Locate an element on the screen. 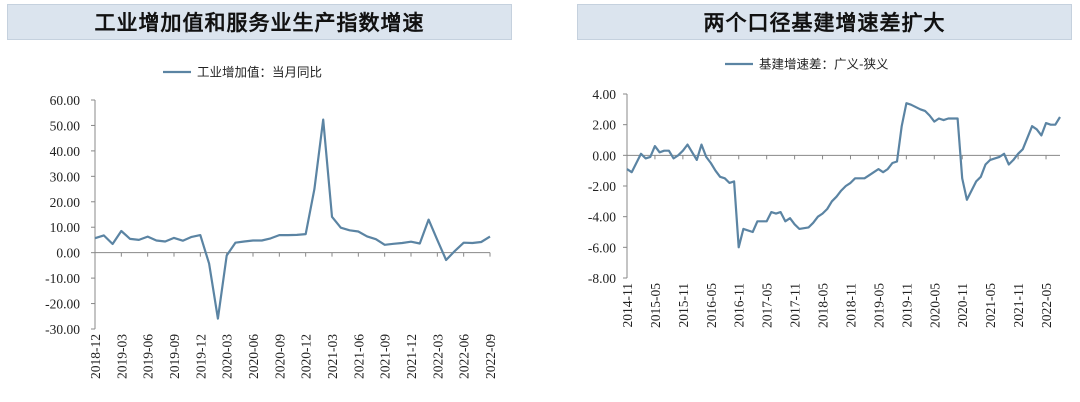 The image size is (1080, 402). x-tick-label: 2015-11 is located at coordinates (683, 305).